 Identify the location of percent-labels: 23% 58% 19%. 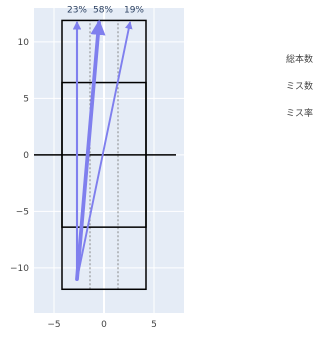
(105, 11).